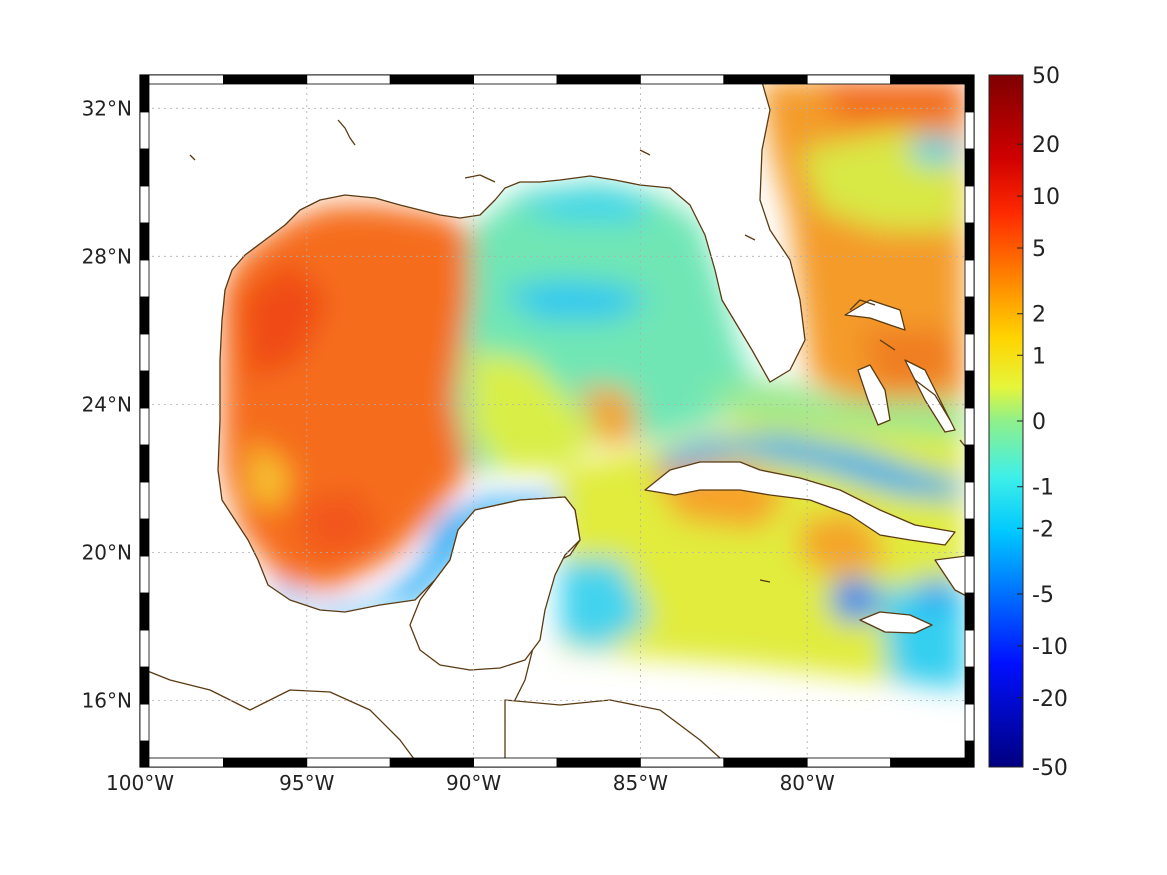 Image resolution: width=1167 pixels, height=875 pixels. Describe the element at coordinates (1050, 768) in the screenshot. I see `cb-label-12: -50` at that location.